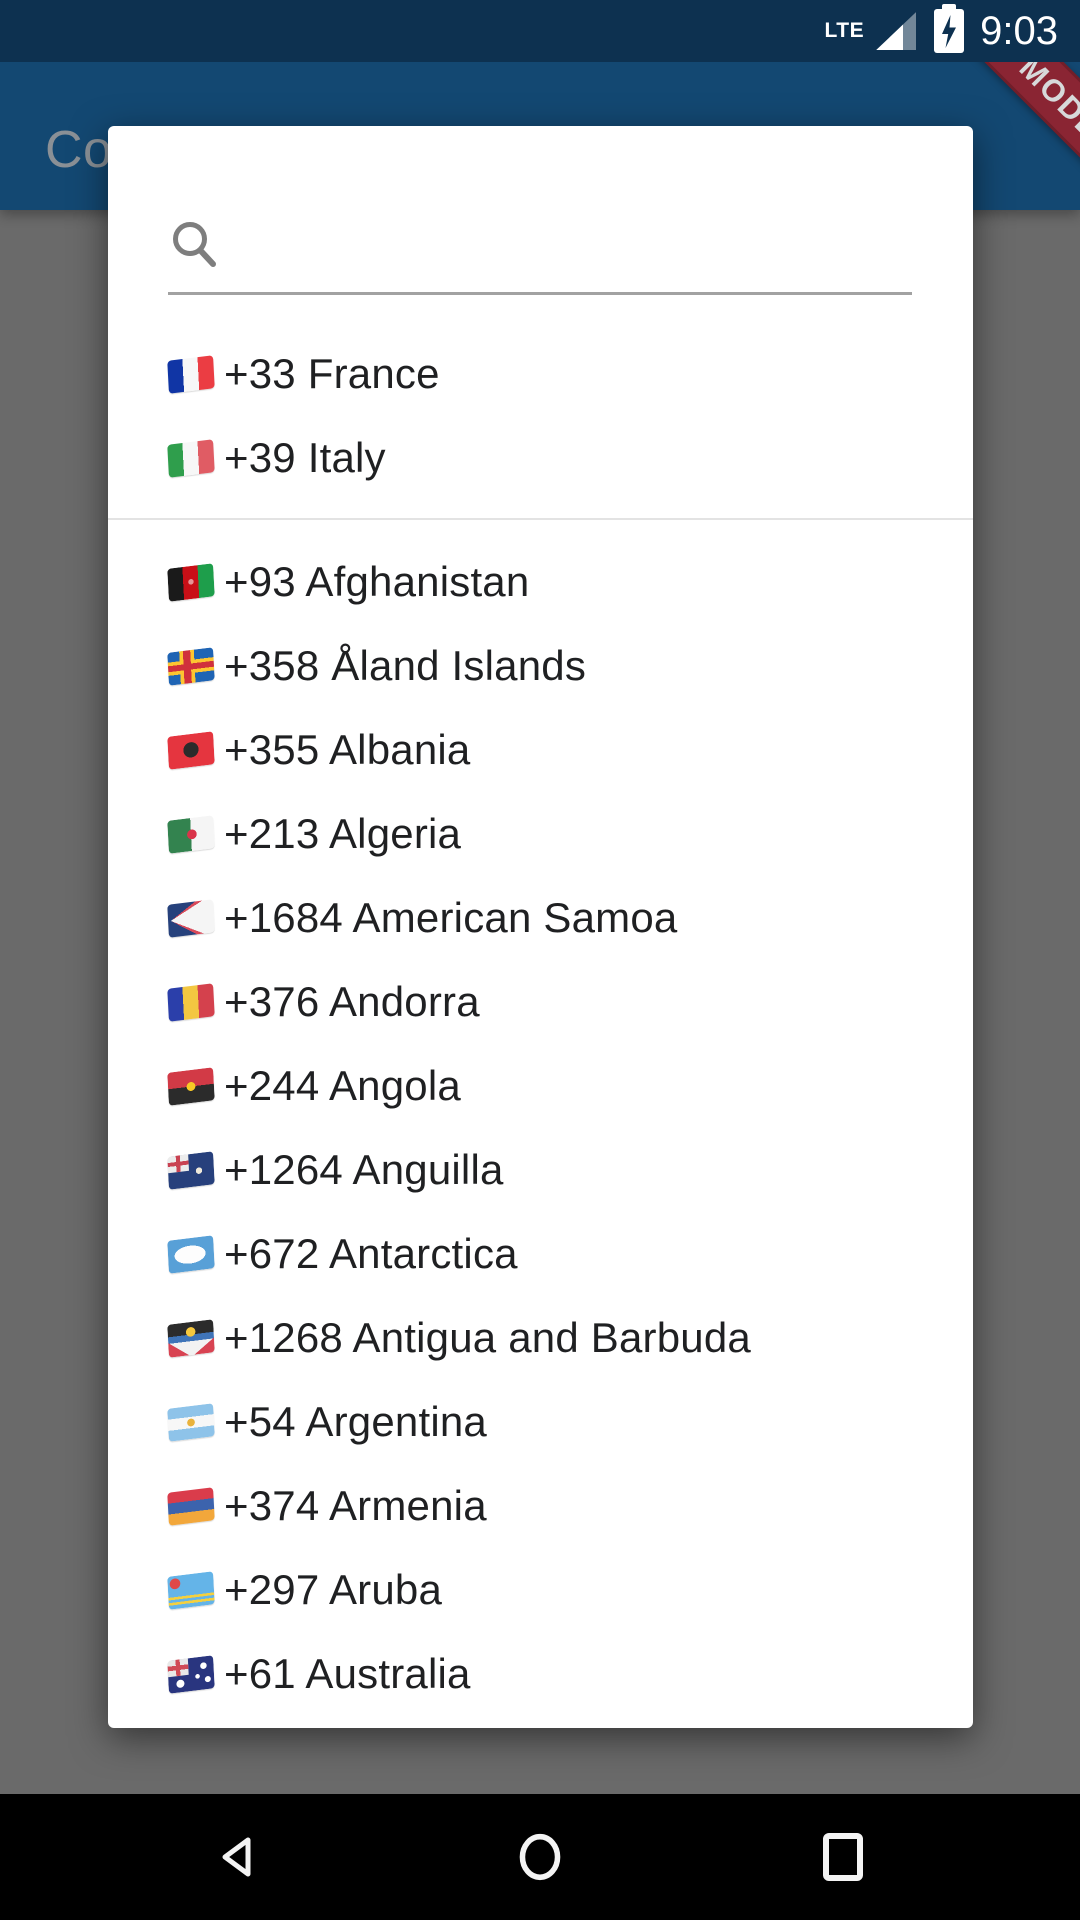  What do you see at coordinates (896, 31) in the screenshot?
I see `signal-strength-icon` at bounding box center [896, 31].